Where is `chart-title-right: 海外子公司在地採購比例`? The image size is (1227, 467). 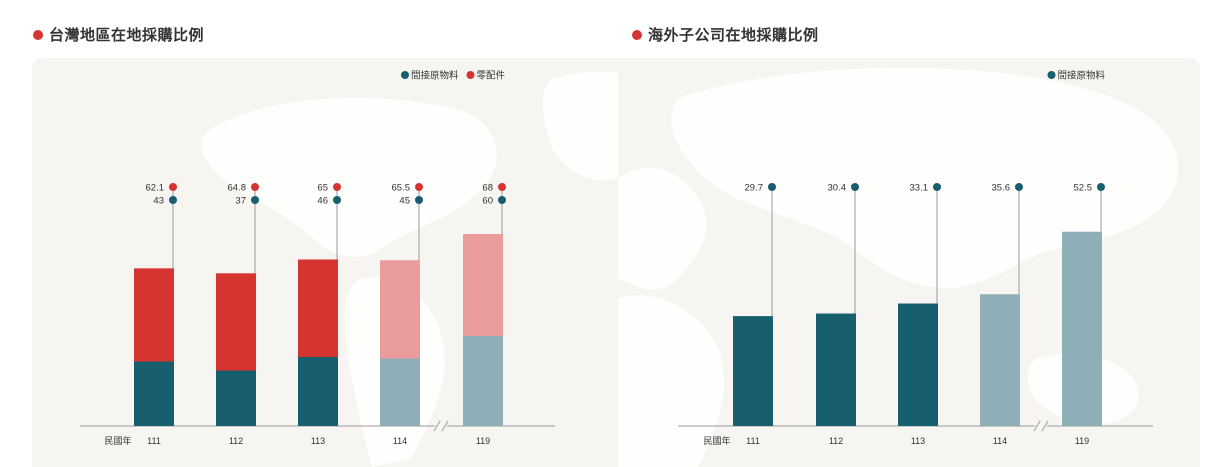
chart-title-right: 海外子公司在地採購比例 is located at coordinates (725, 34).